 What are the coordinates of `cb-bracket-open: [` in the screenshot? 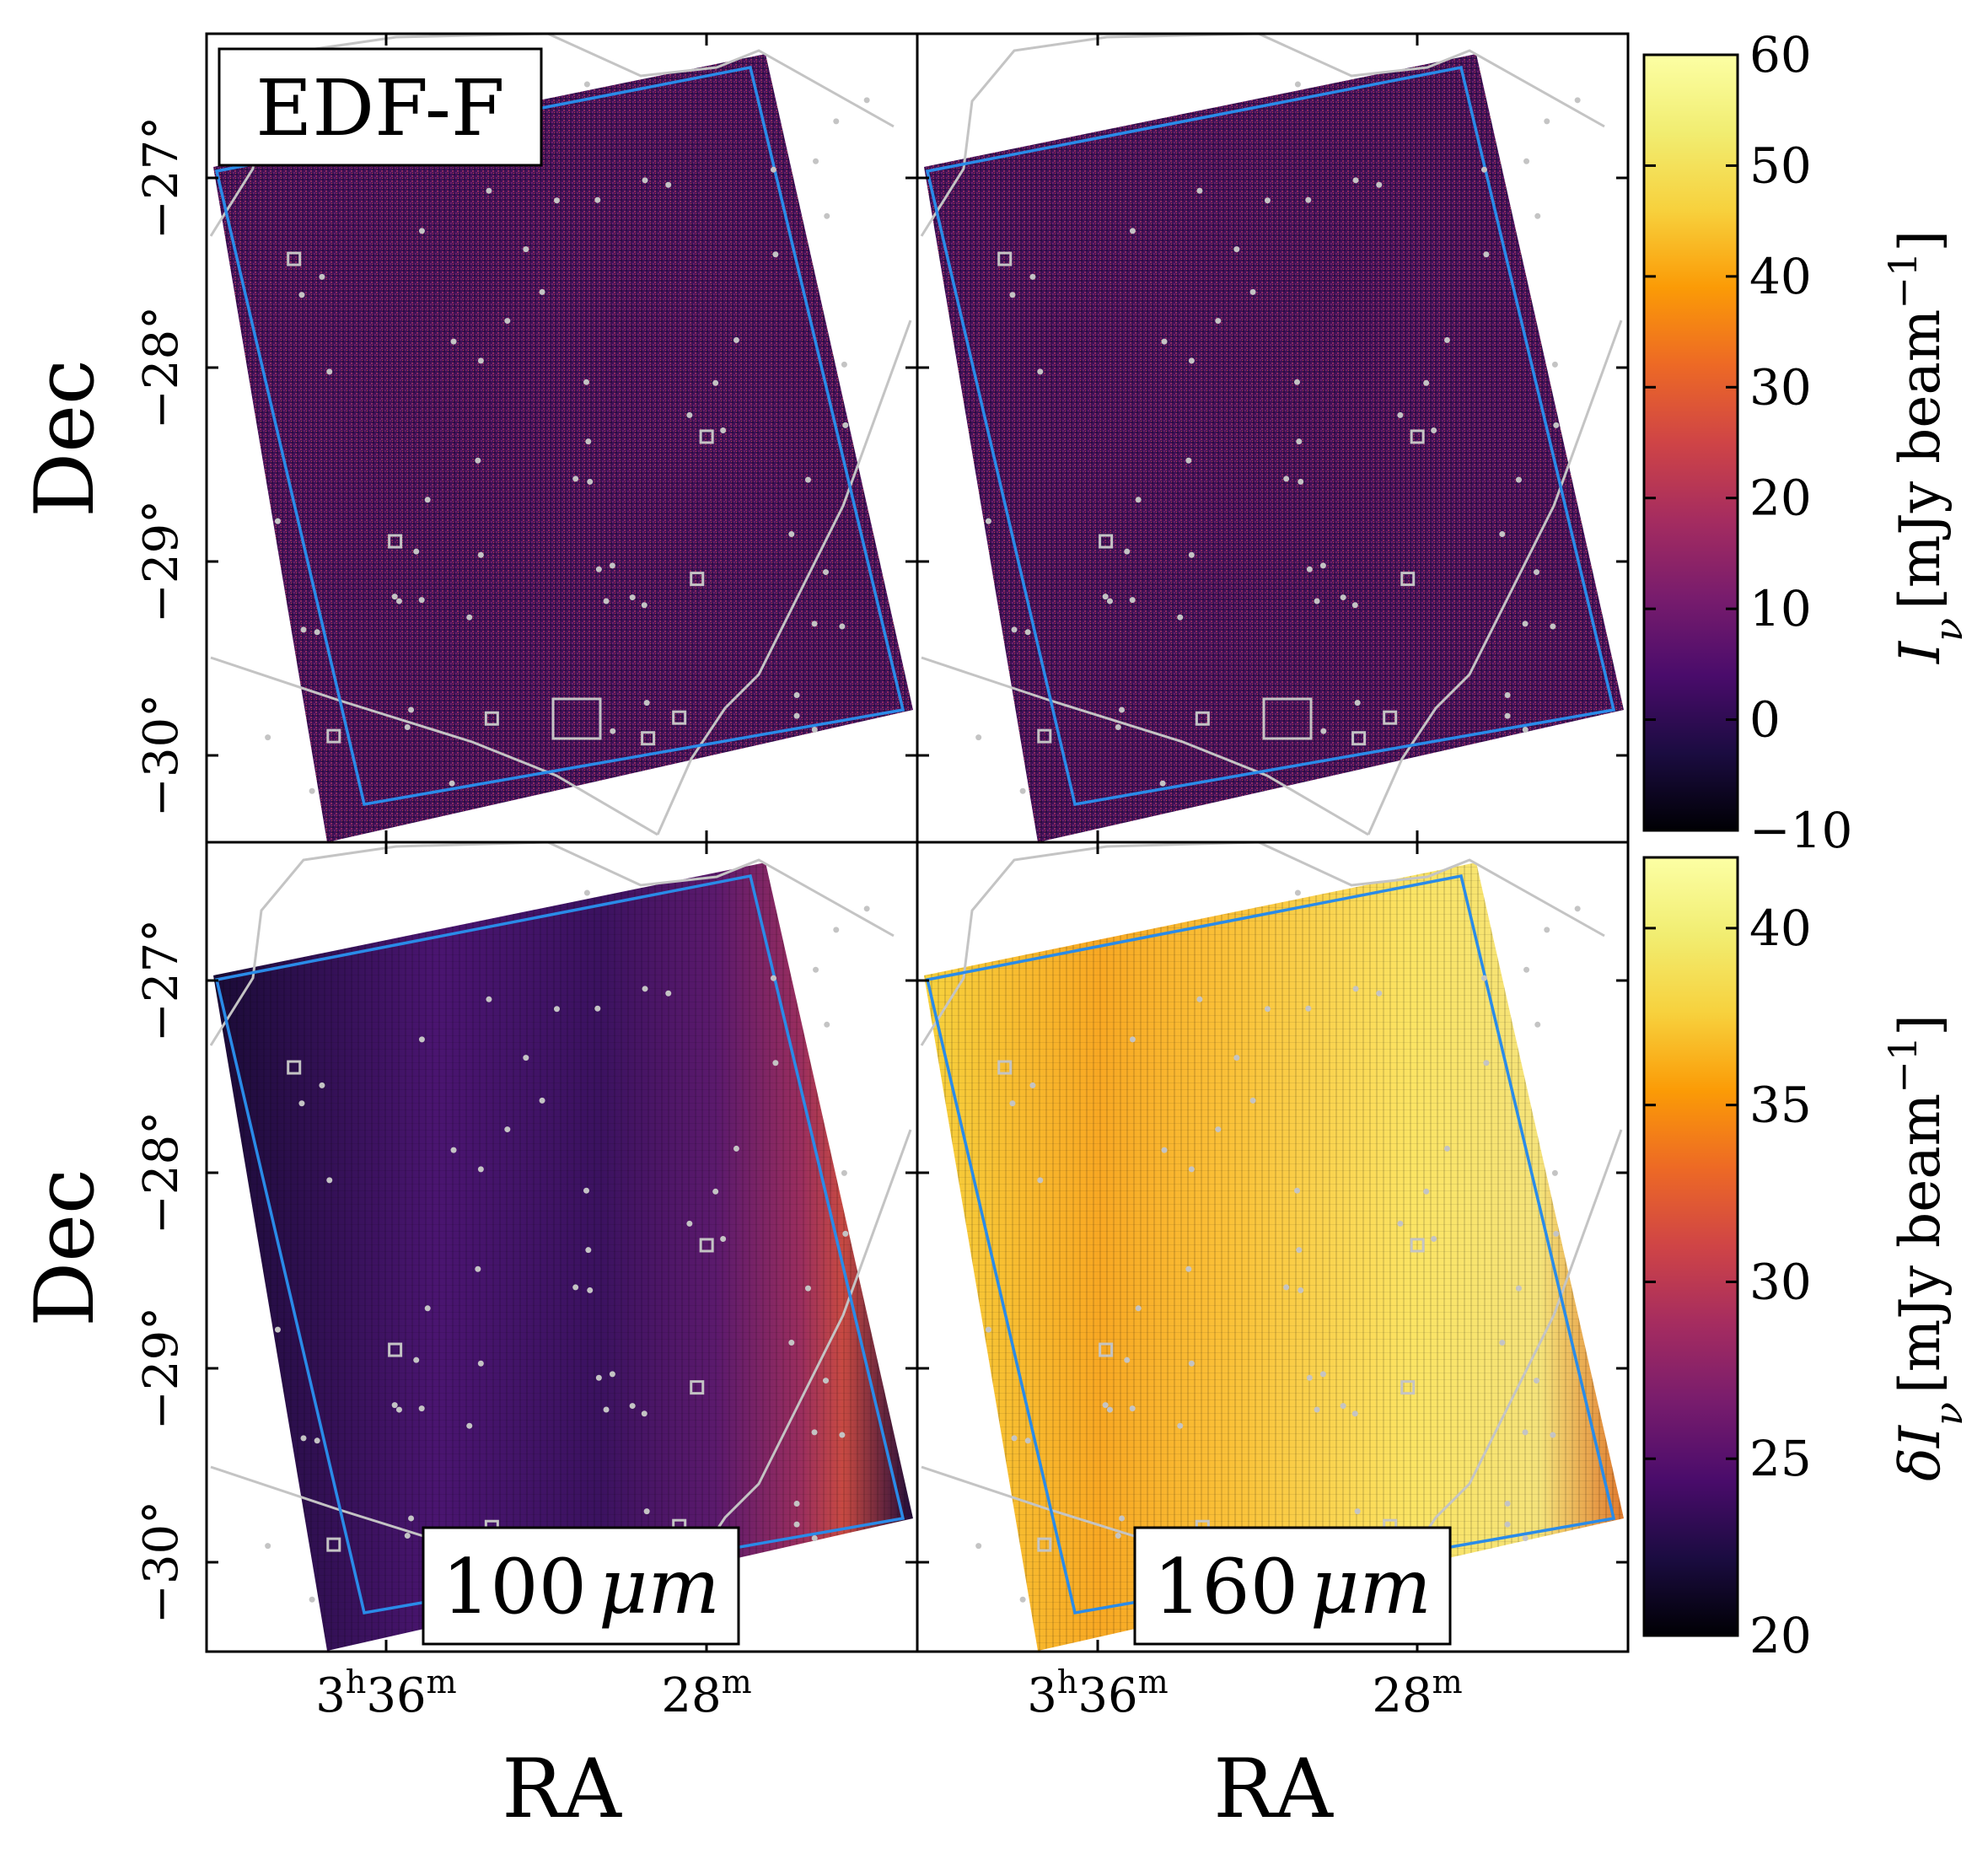 It's located at (1920, 1383).